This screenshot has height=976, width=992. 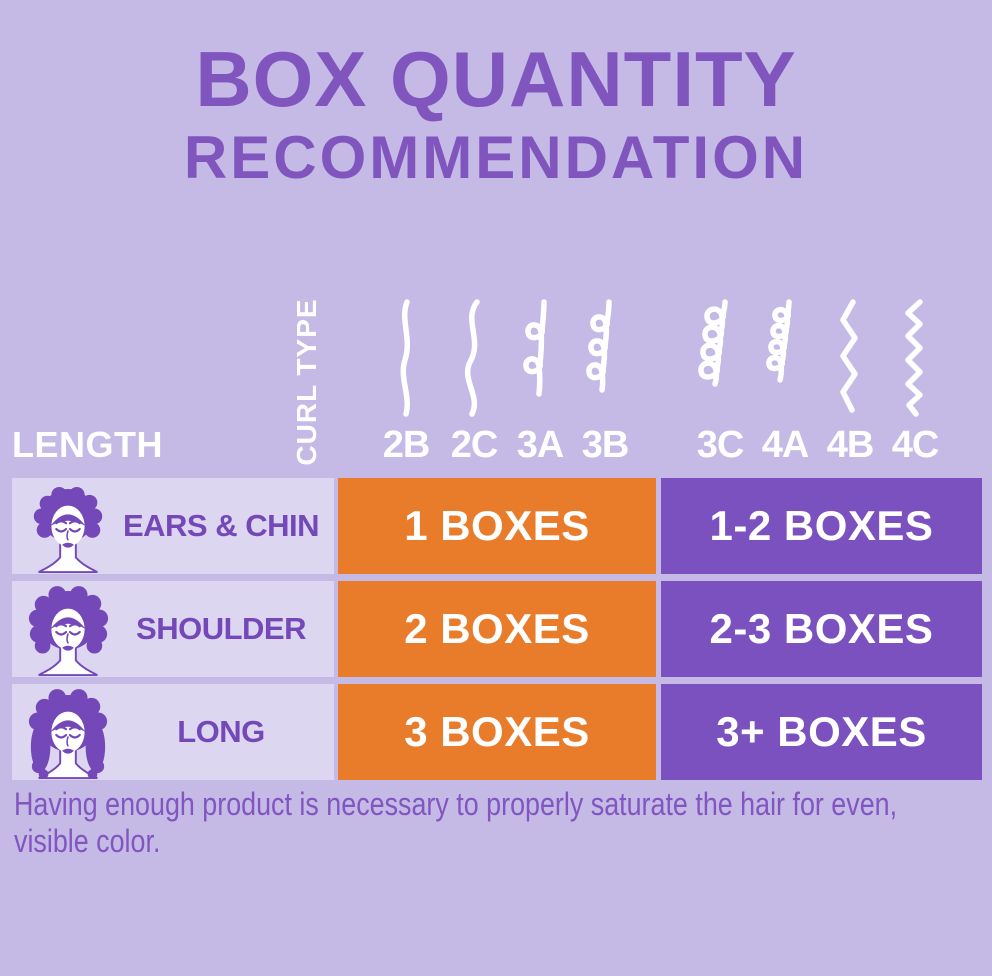 What do you see at coordinates (221, 525) in the screenshot?
I see `length-label: EARS & CHIN` at bounding box center [221, 525].